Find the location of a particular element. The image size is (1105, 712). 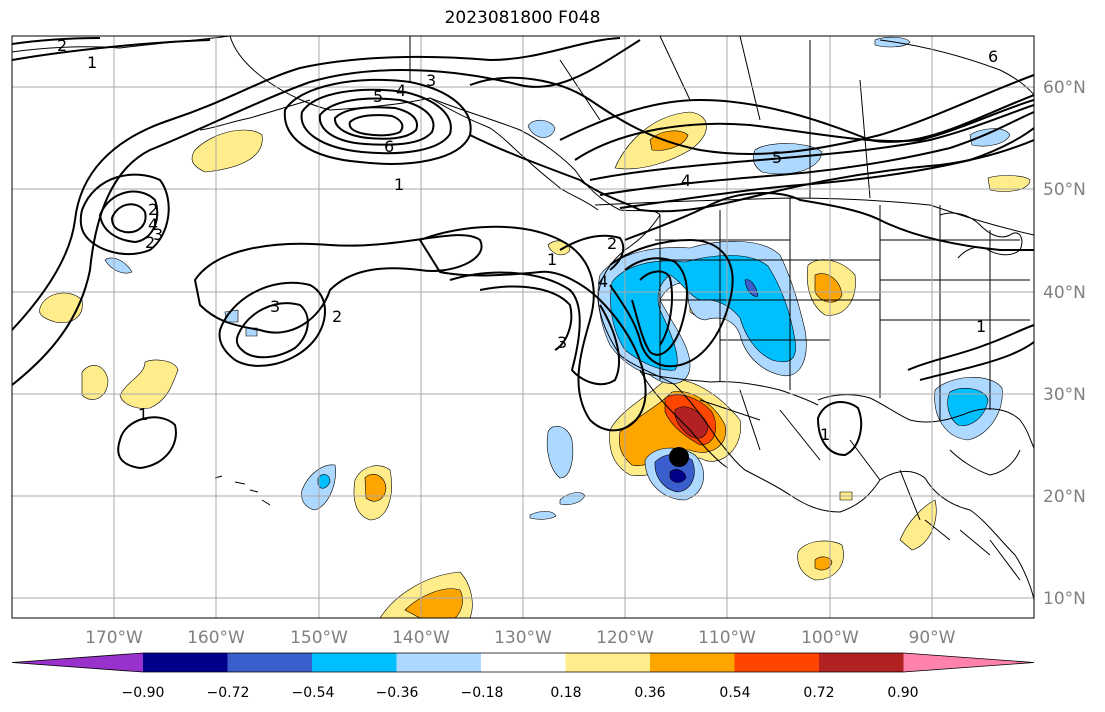

colorbar-tick: 0.18 is located at coordinates (565, 693).